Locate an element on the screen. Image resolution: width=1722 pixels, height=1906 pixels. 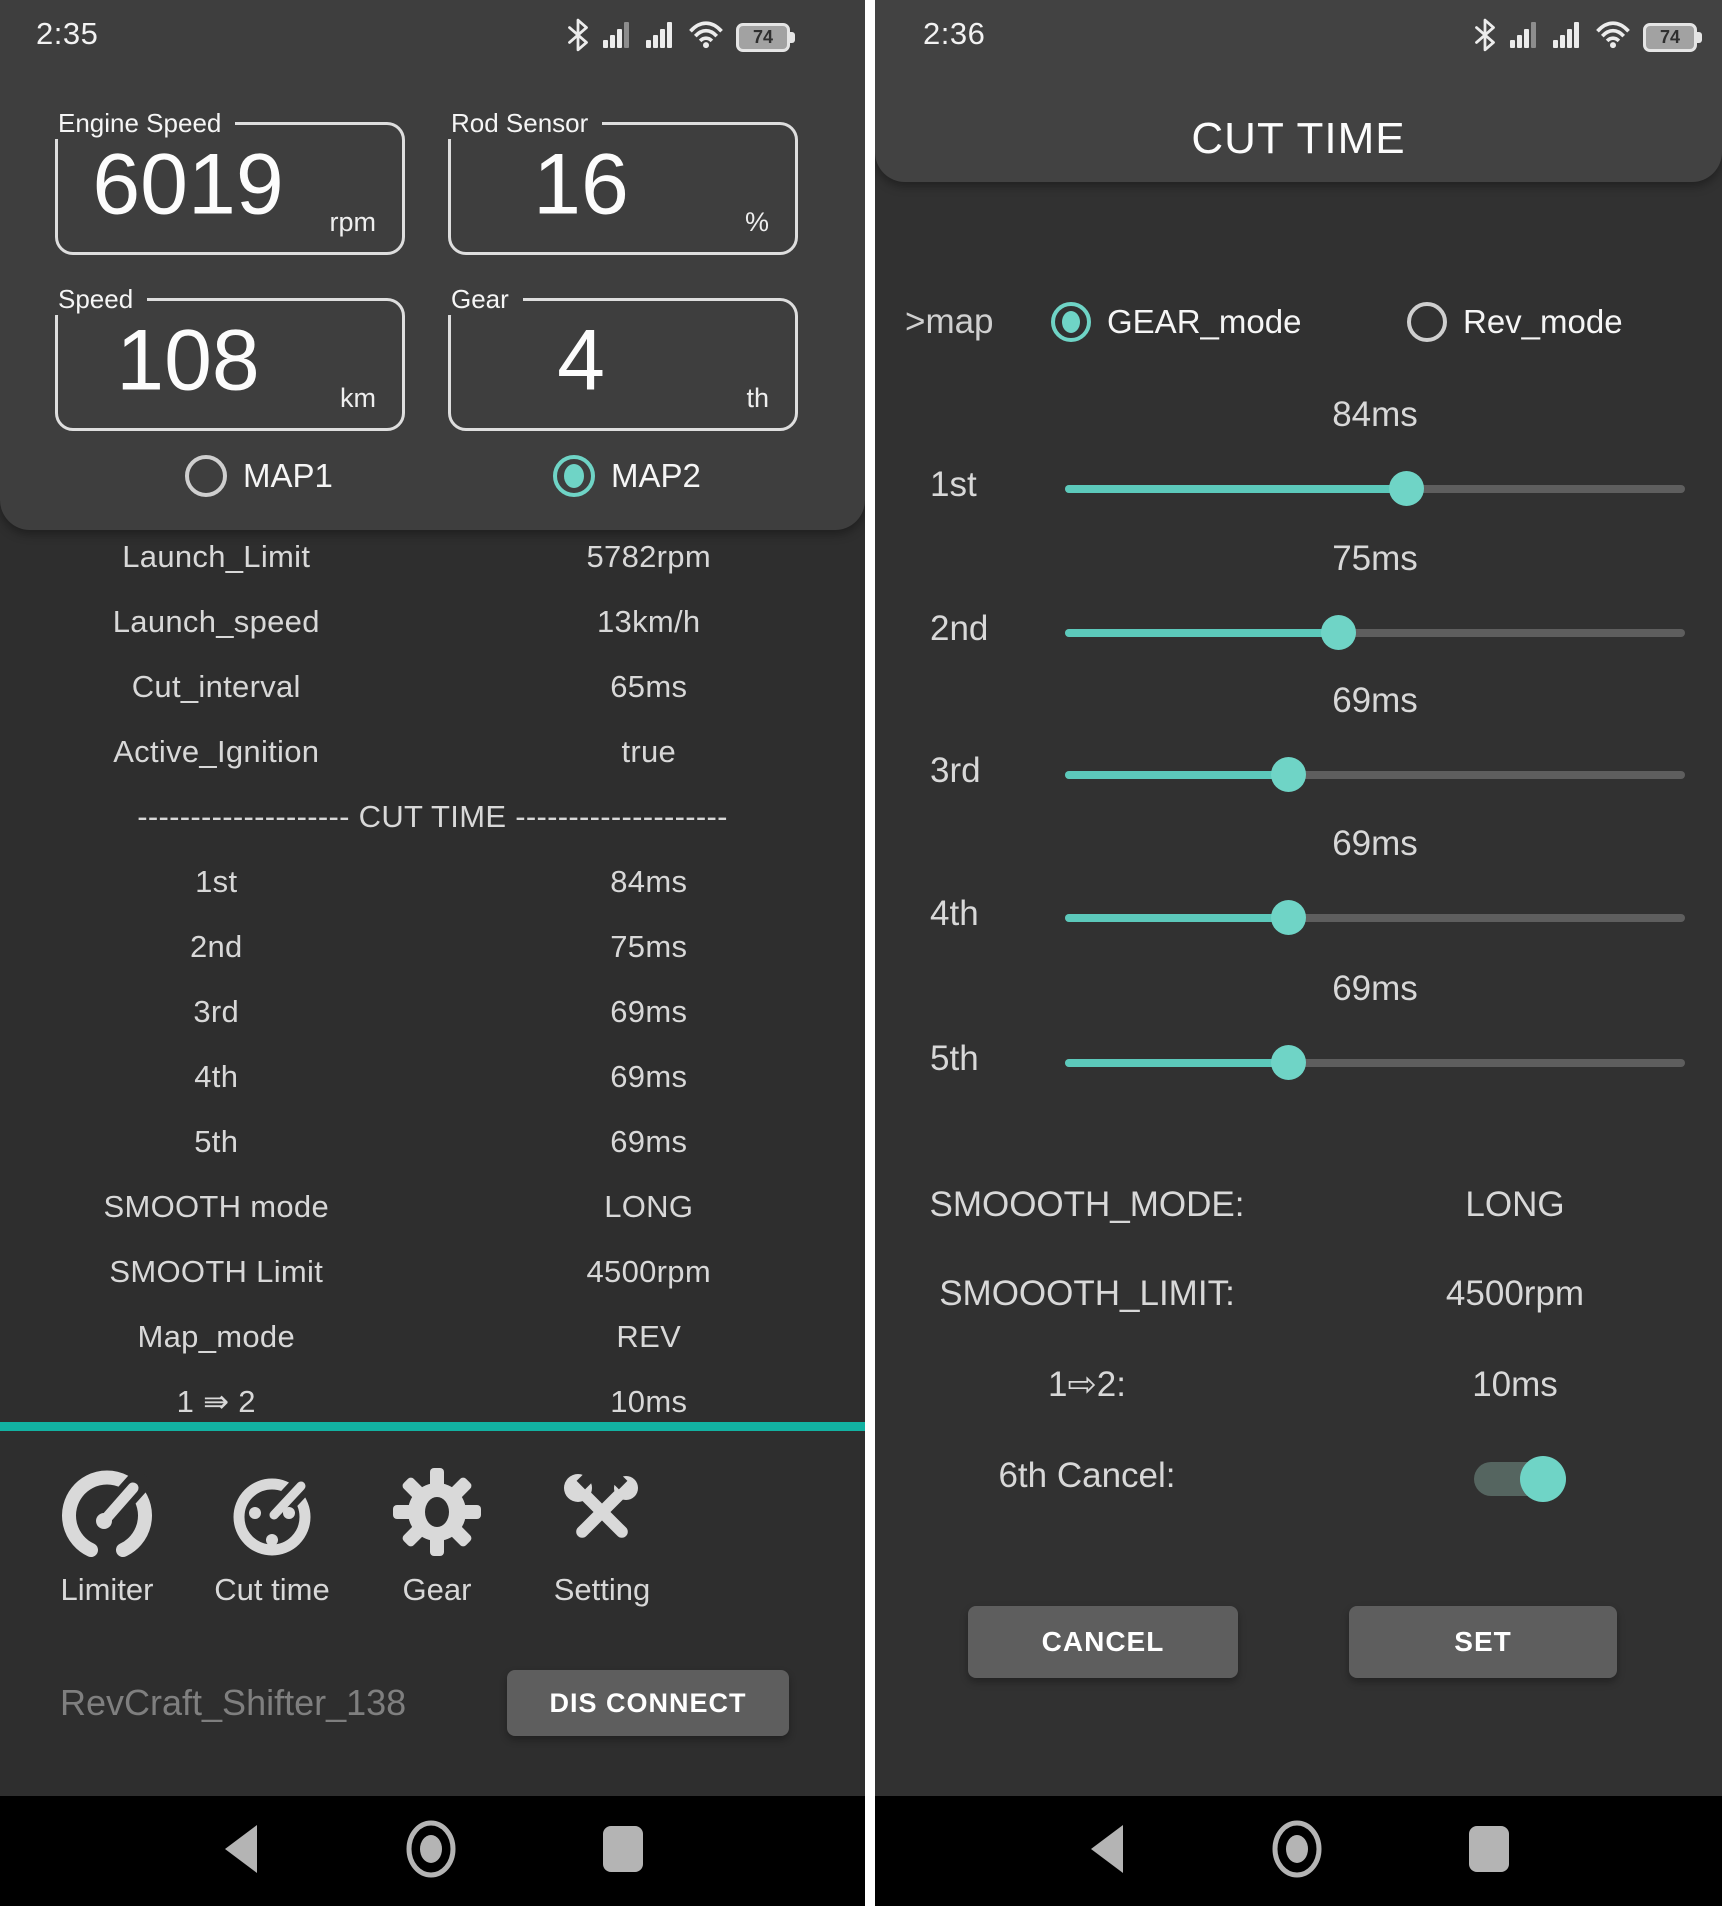
slider-1st: 84ms 1st is located at coordinates (1298, 455).